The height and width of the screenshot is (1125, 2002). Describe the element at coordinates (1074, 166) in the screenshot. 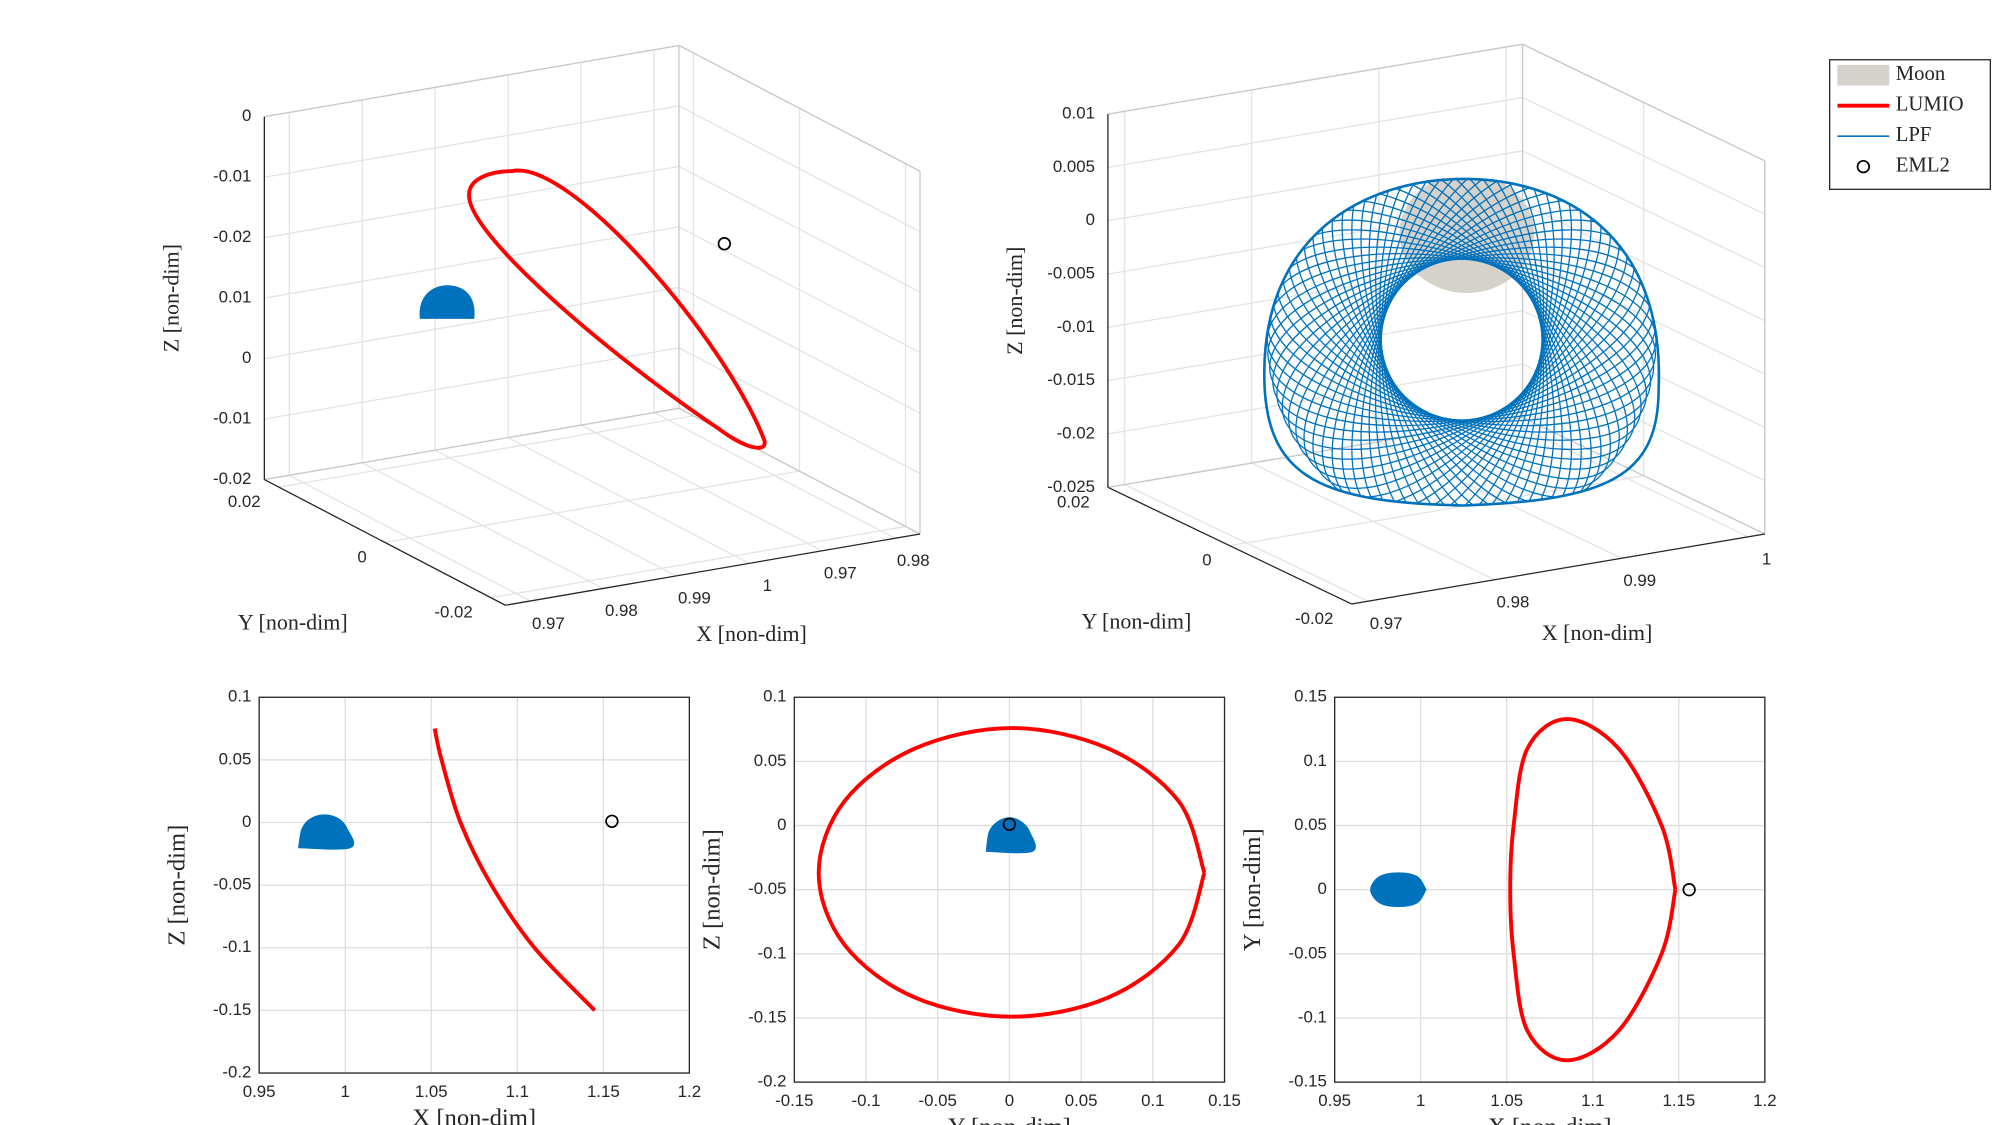

I see `z-tick-label: 0.005` at that location.